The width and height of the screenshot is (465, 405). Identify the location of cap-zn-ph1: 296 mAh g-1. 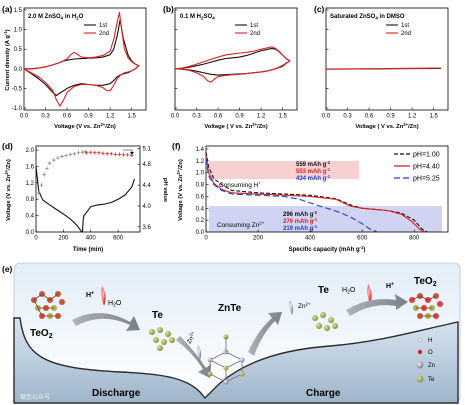
(300, 214).